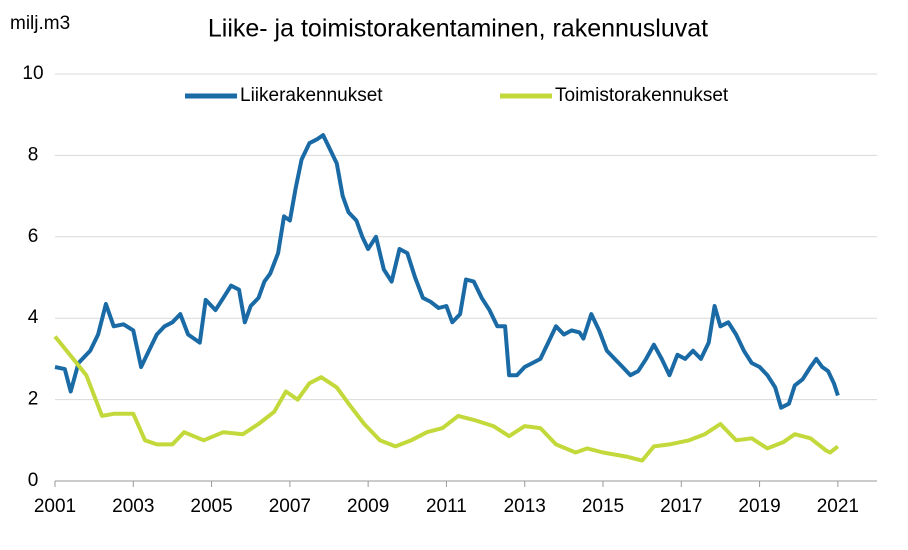  I want to click on x-tick-label: 2001, so click(55, 506).